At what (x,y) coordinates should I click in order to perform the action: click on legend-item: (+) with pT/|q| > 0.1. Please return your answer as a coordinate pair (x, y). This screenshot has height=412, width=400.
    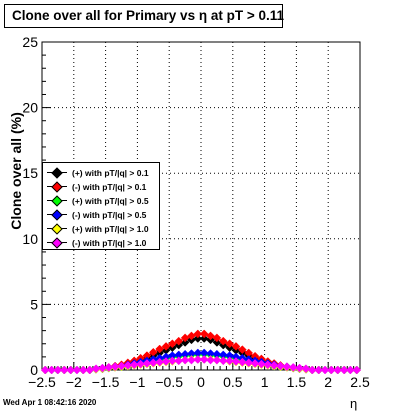
    Looking at the image, I should click on (102, 173).